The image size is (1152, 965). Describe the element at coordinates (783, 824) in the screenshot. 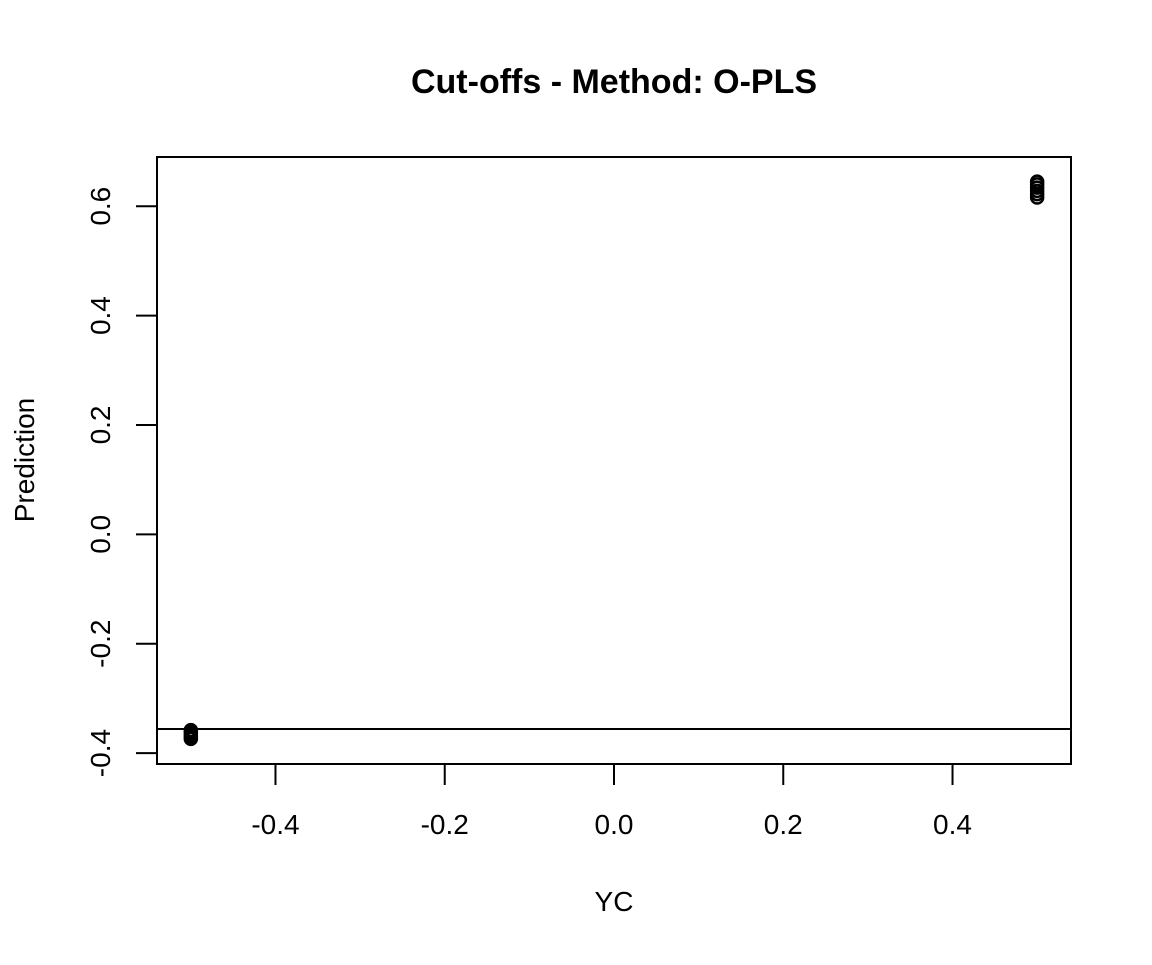

I see `x-tick-label: 0.2` at that location.